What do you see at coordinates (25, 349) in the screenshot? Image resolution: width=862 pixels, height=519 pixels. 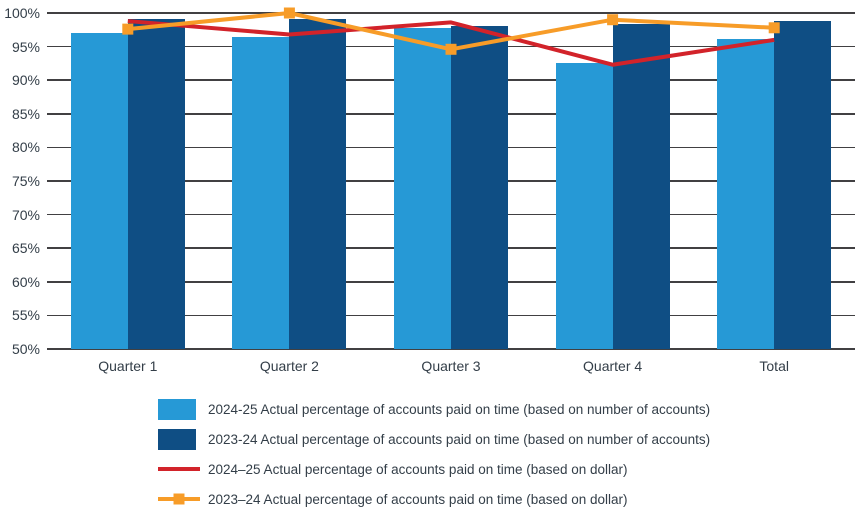 I see `y-axis-tick-label: 50%` at bounding box center [25, 349].